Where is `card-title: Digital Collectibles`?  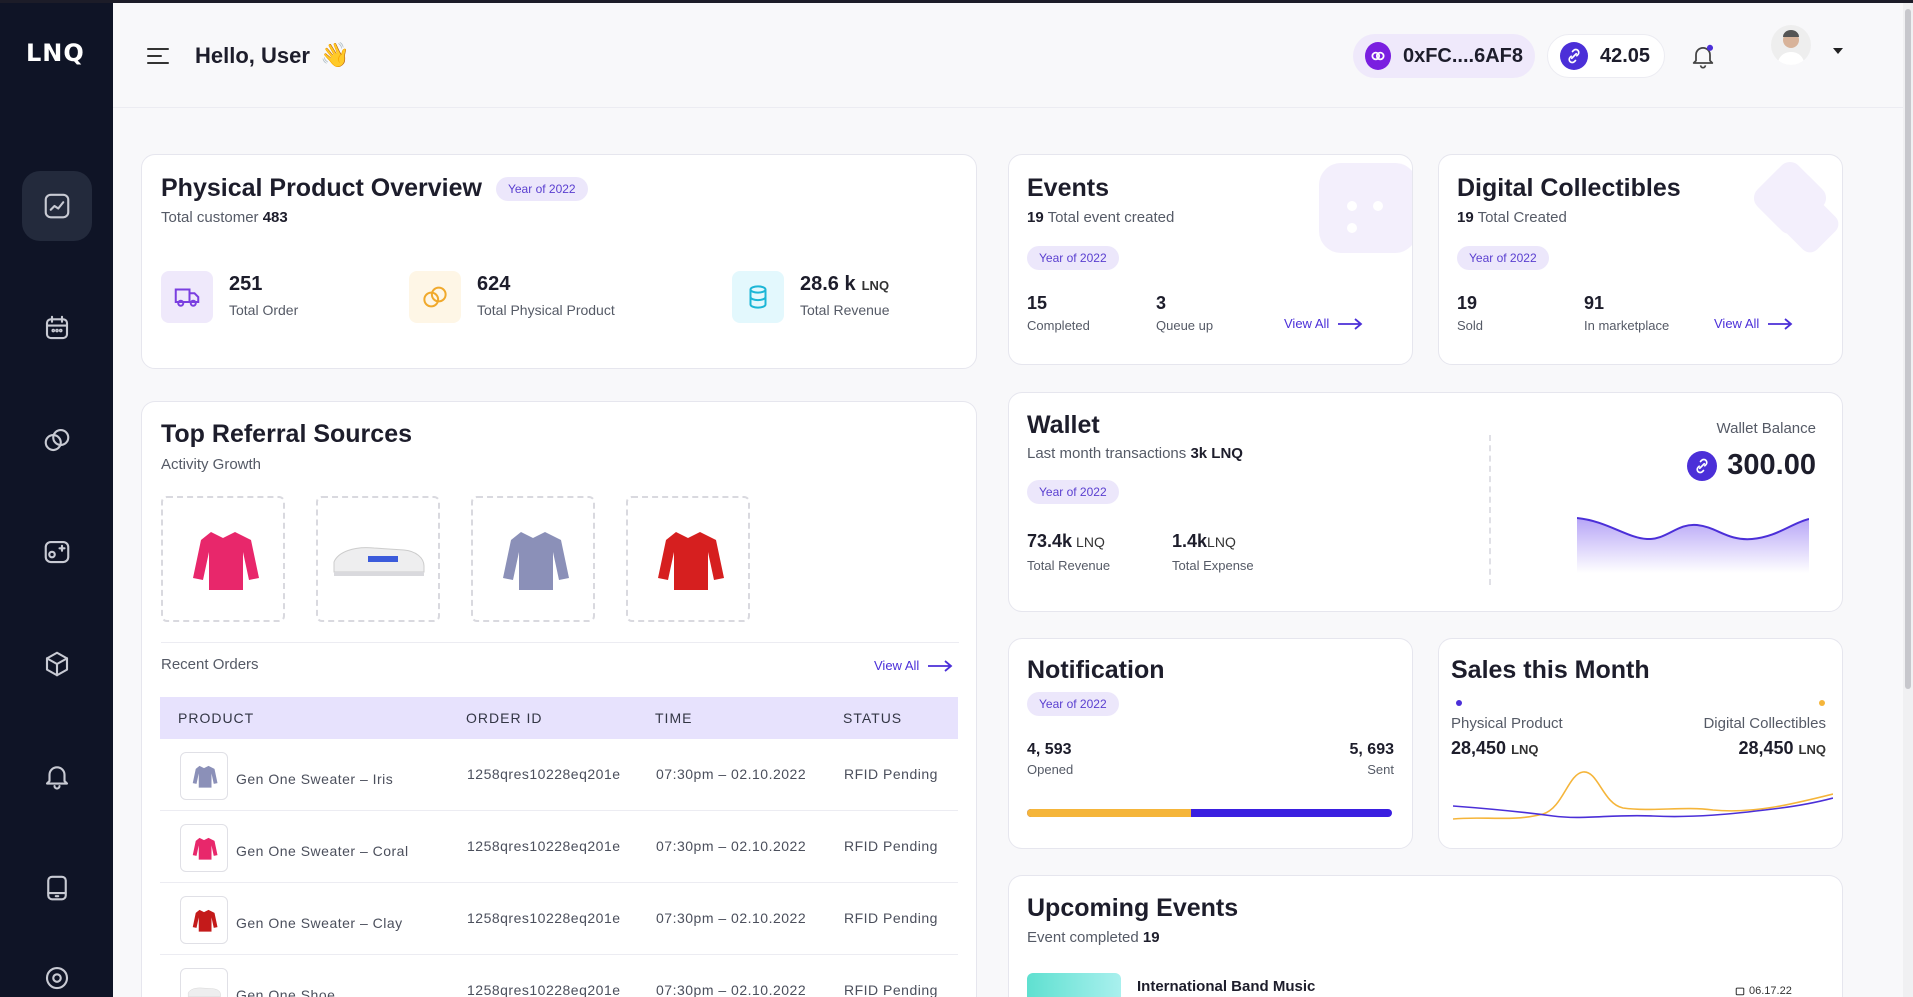 card-title: Digital Collectibles is located at coordinates (1569, 188).